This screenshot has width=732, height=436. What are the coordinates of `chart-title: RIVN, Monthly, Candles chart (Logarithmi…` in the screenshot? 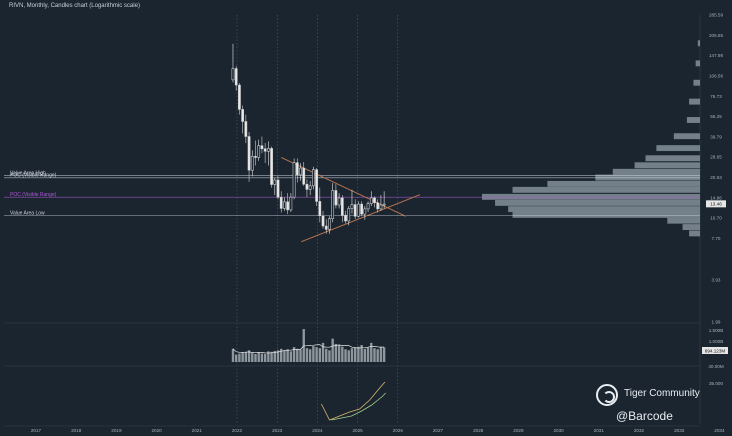 It's located at (74, 6).